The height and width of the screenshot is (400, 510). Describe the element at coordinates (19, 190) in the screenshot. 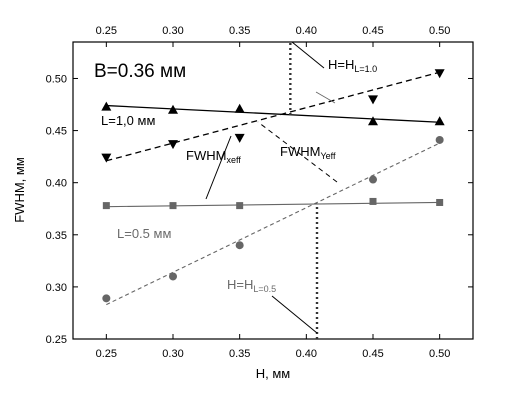

I see `y-axis-title: FWHM, мм` at that location.